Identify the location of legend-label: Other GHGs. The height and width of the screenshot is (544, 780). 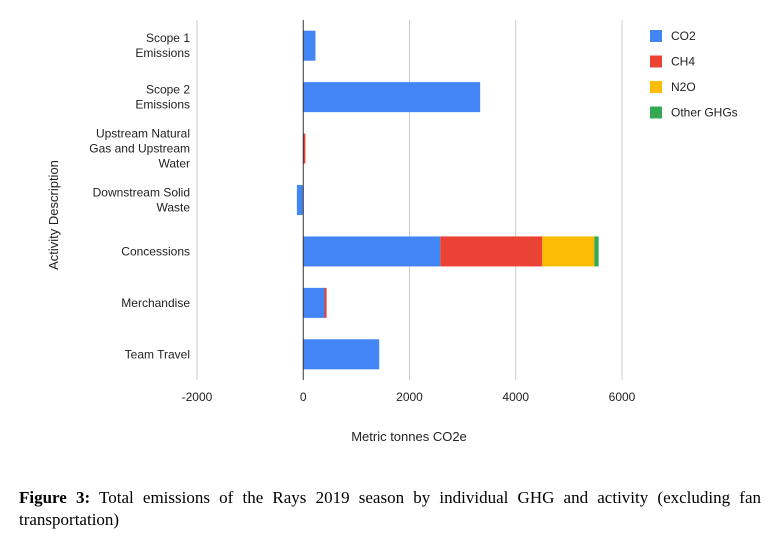
(704, 113).